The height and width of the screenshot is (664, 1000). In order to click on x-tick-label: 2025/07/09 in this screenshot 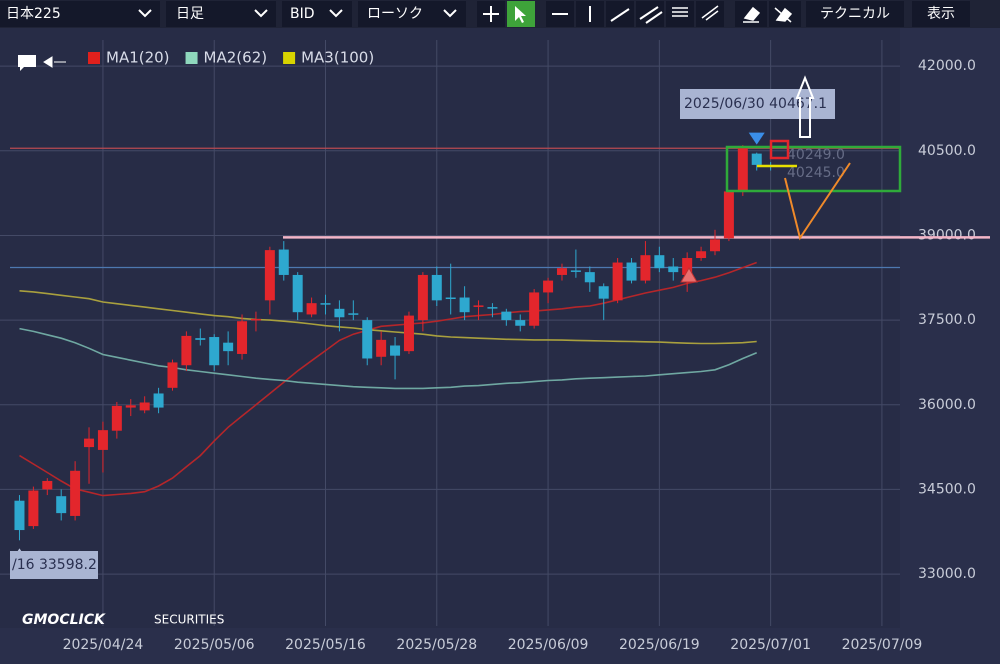, I will do `click(882, 645)`.